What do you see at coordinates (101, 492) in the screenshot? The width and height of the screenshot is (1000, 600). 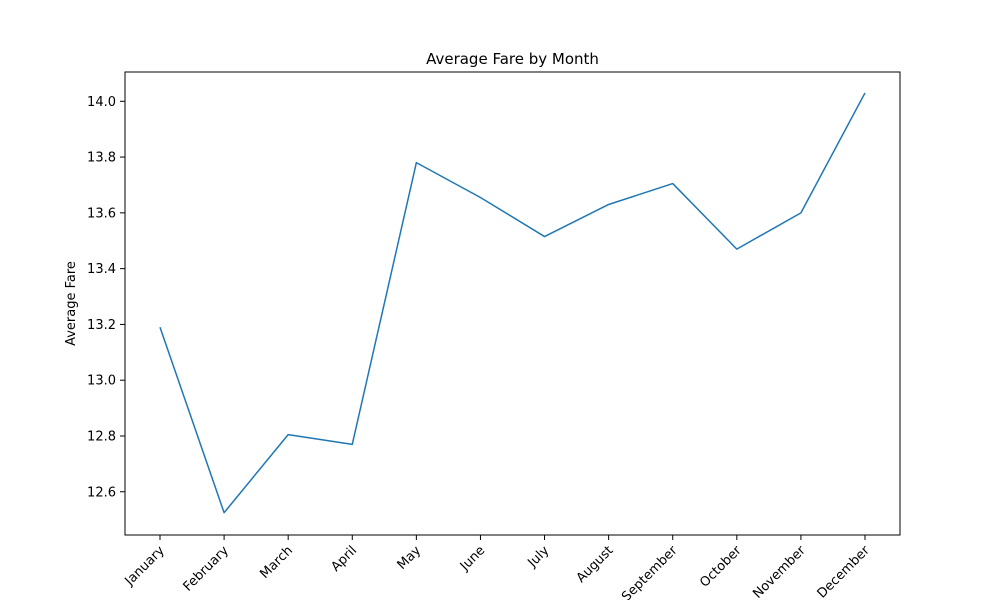 I see `y-tick-label: 12.6` at bounding box center [101, 492].